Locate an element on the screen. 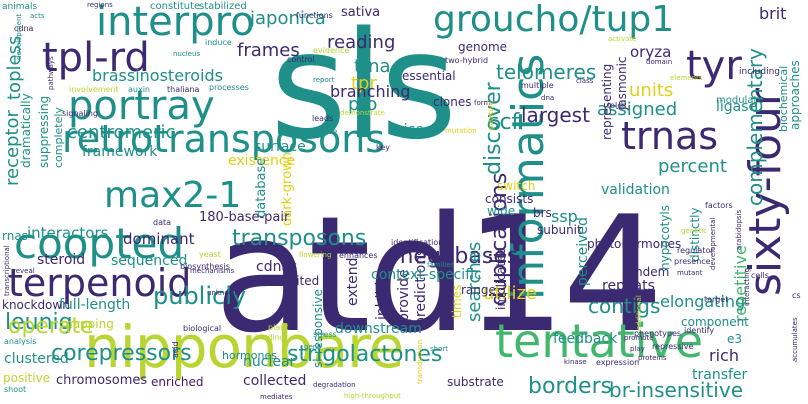 The width and height of the screenshot is (808, 404). word-repressive: repressive is located at coordinates (673, 346).